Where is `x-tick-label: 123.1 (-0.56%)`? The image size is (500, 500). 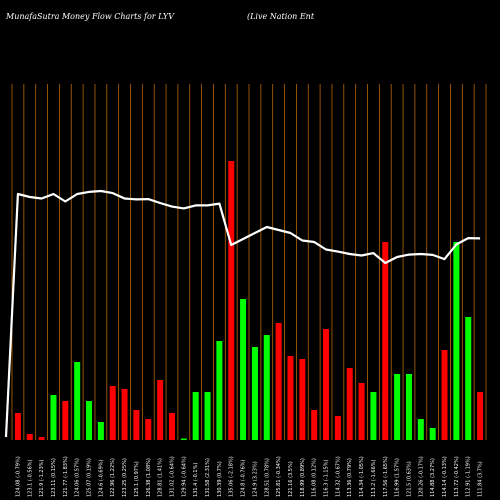
x-tick-label: 123.1 (-0.56%) is located at coordinates (30, 478).